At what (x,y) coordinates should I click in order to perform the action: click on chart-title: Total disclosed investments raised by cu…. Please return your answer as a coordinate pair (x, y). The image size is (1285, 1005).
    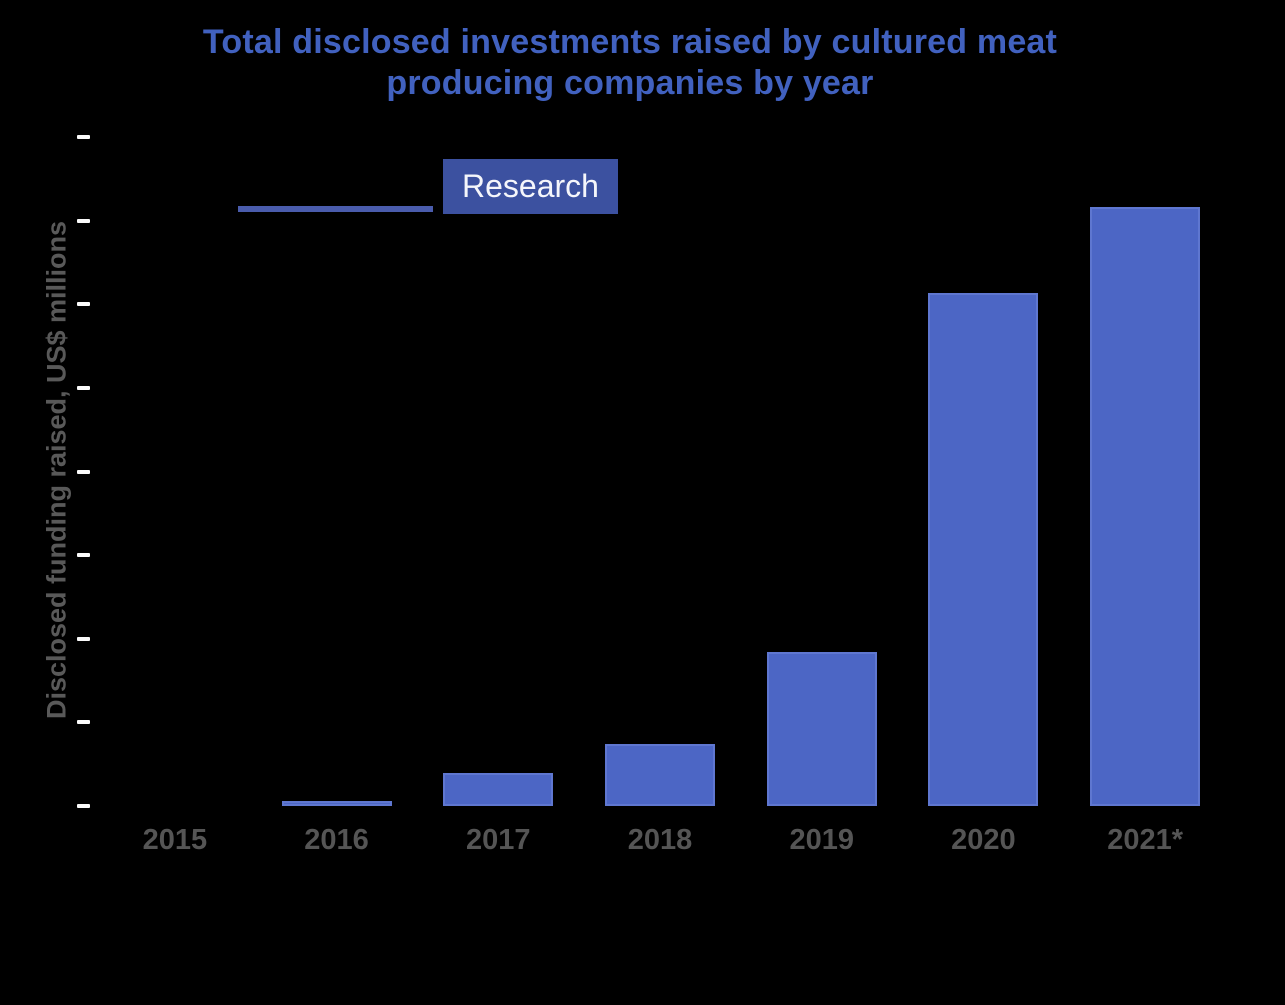
    Looking at the image, I should click on (630, 63).